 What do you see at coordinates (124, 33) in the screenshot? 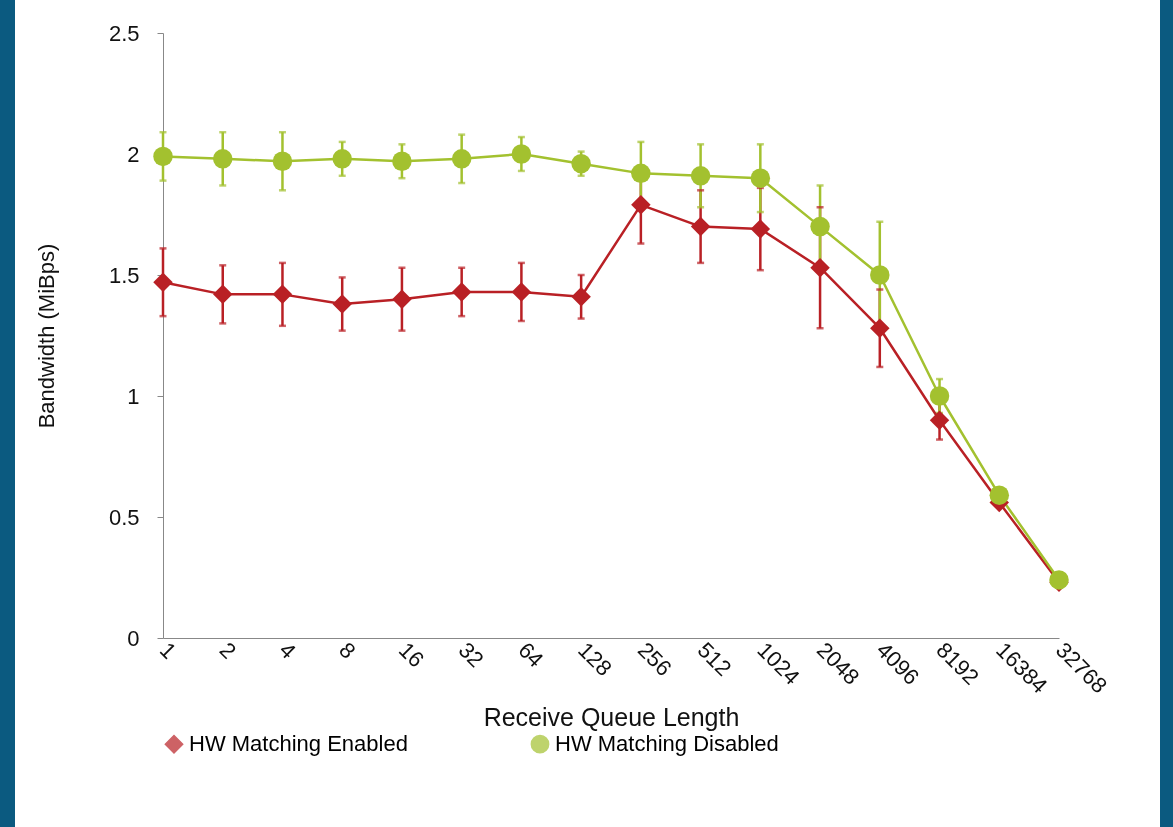
I see `y-tick-label: 2.5` at bounding box center [124, 33].